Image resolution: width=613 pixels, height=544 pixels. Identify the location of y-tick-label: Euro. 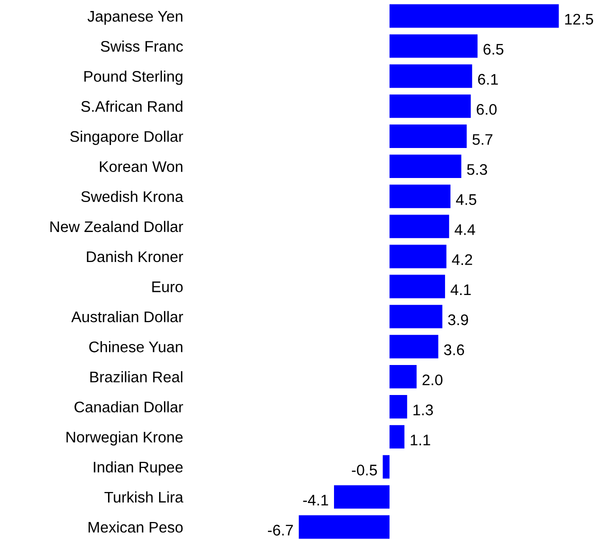
(167, 287).